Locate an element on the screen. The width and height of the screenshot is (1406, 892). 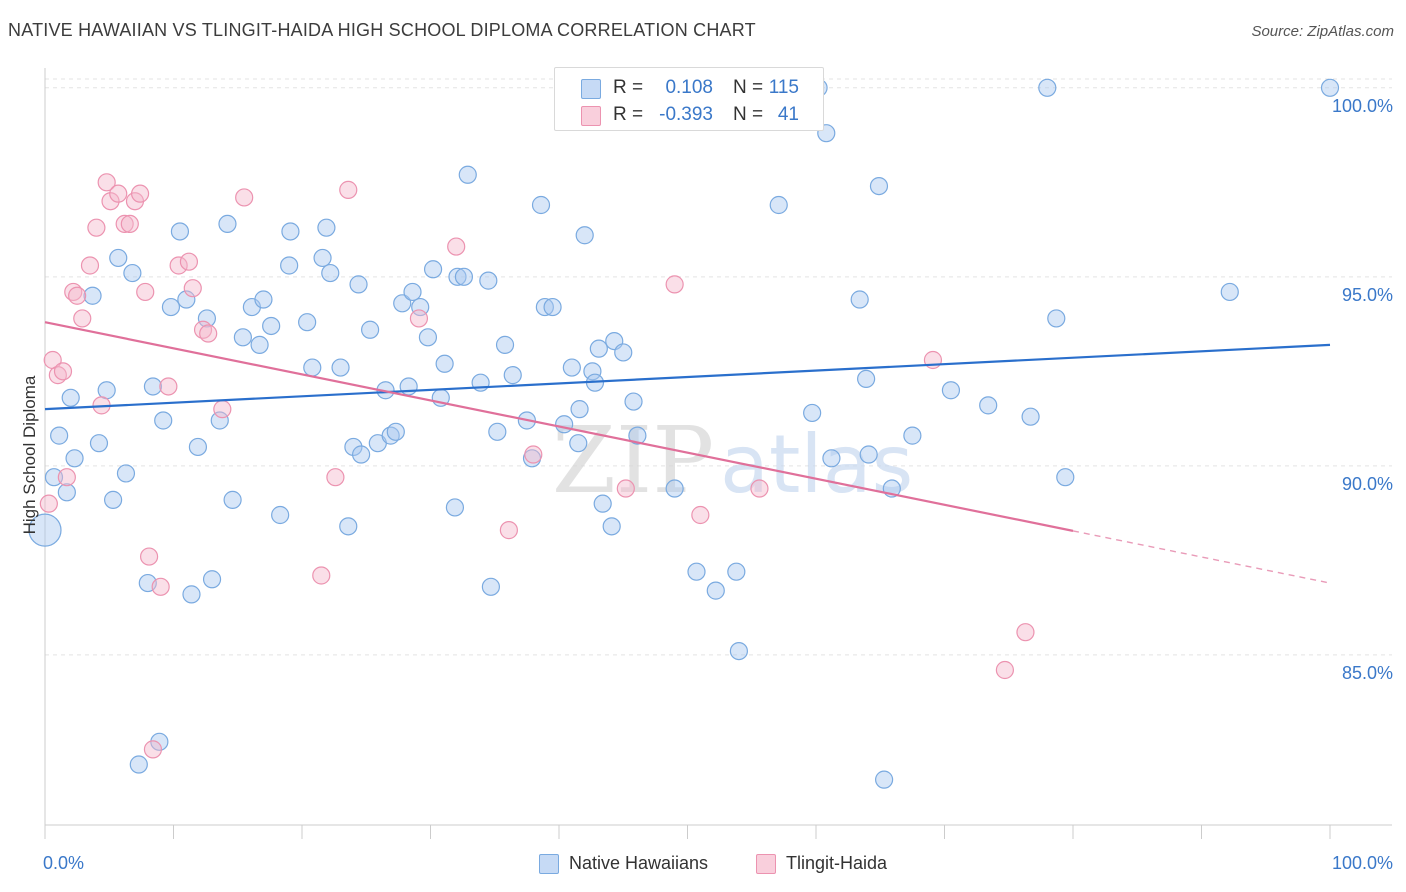
trend-line is located at coordinates (687, 377).